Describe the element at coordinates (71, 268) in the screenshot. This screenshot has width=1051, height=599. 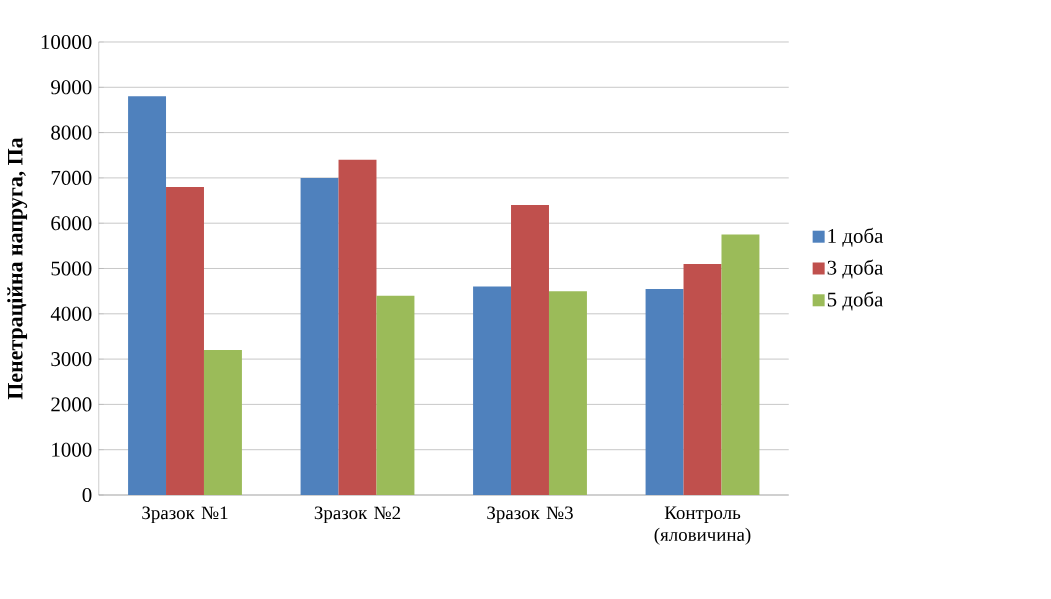
I see `y-tick-label: 5000` at that location.